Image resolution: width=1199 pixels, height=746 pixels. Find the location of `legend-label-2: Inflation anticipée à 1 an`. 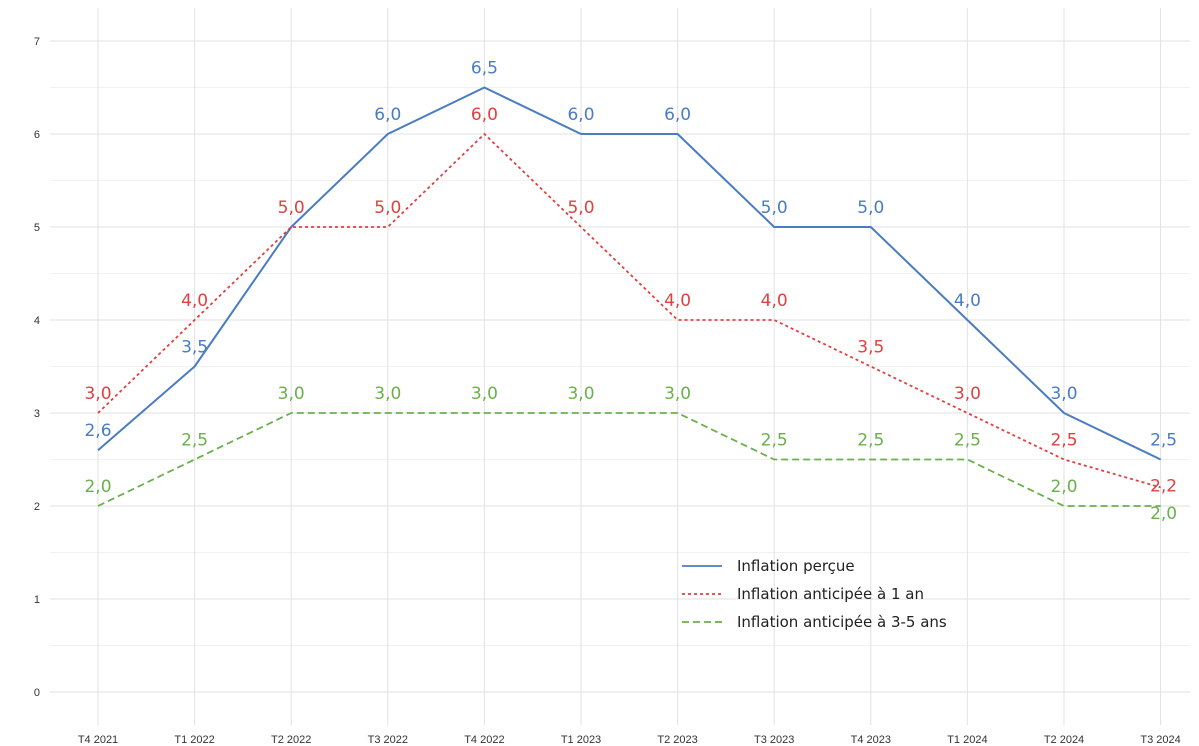

legend-label-2: Inflation anticipée à 1 an is located at coordinates (830, 594).